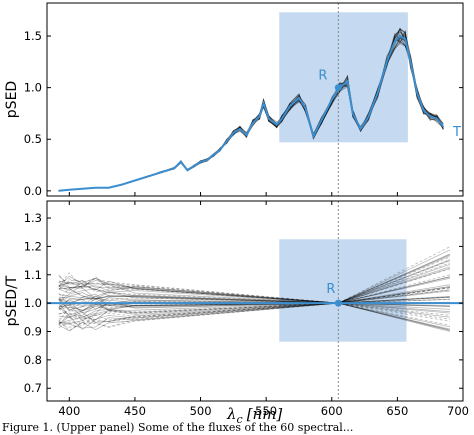 The width and height of the screenshot is (474, 435). Describe the element at coordinates (33, 246) in the screenshot. I see `y-tick-label-bottom: 1.2` at that location.